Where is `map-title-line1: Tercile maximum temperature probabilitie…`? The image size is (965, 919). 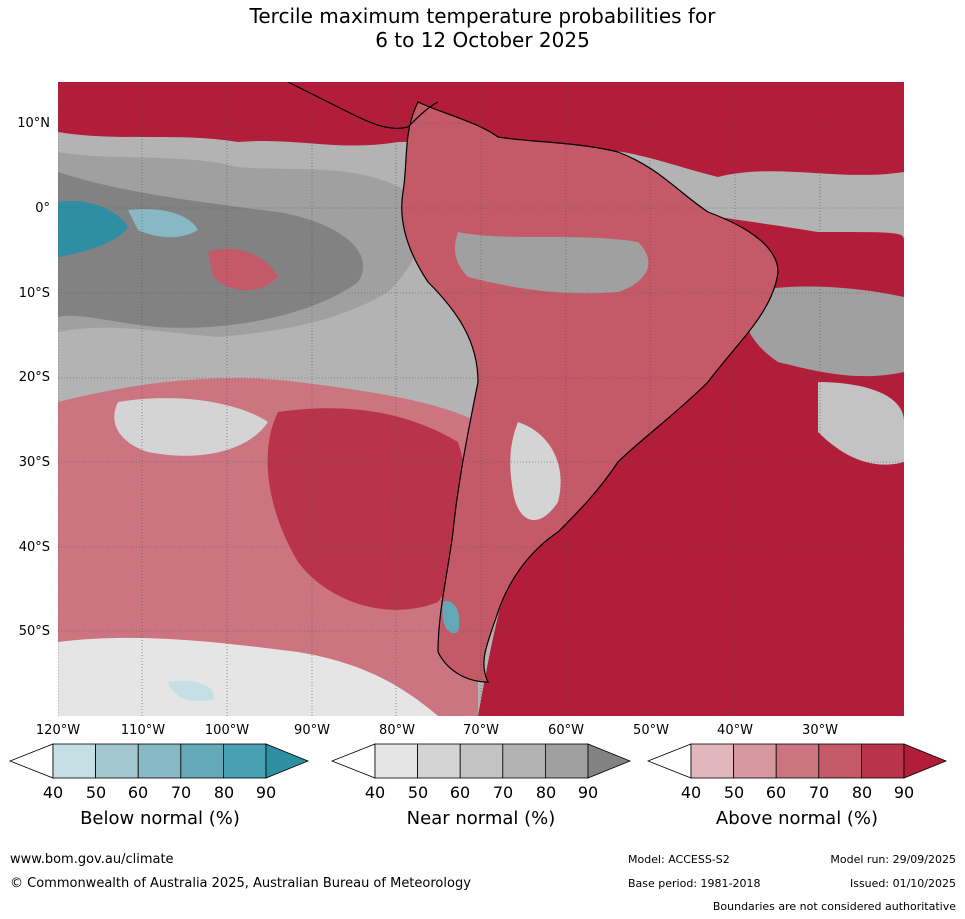
map-title-line1: Tercile maximum temperature probabilitie… is located at coordinates (482, 16).